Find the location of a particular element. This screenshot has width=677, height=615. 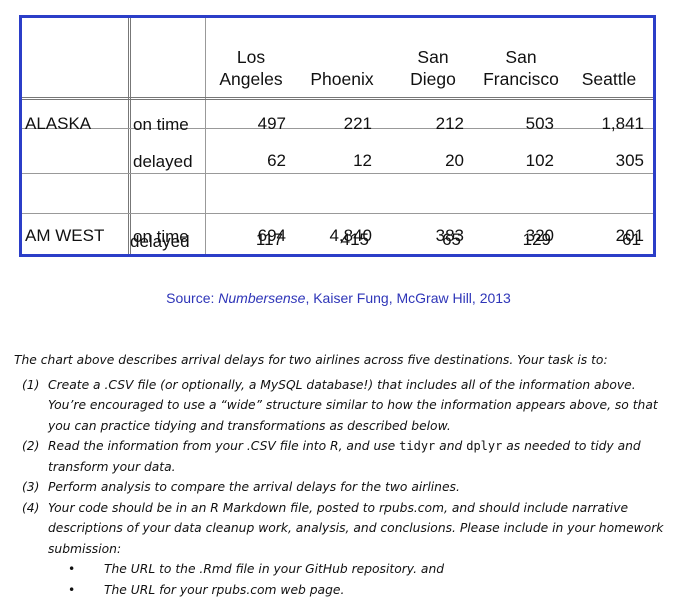

header-san-francisco: San Francisco is located at coordinates (521, 68).